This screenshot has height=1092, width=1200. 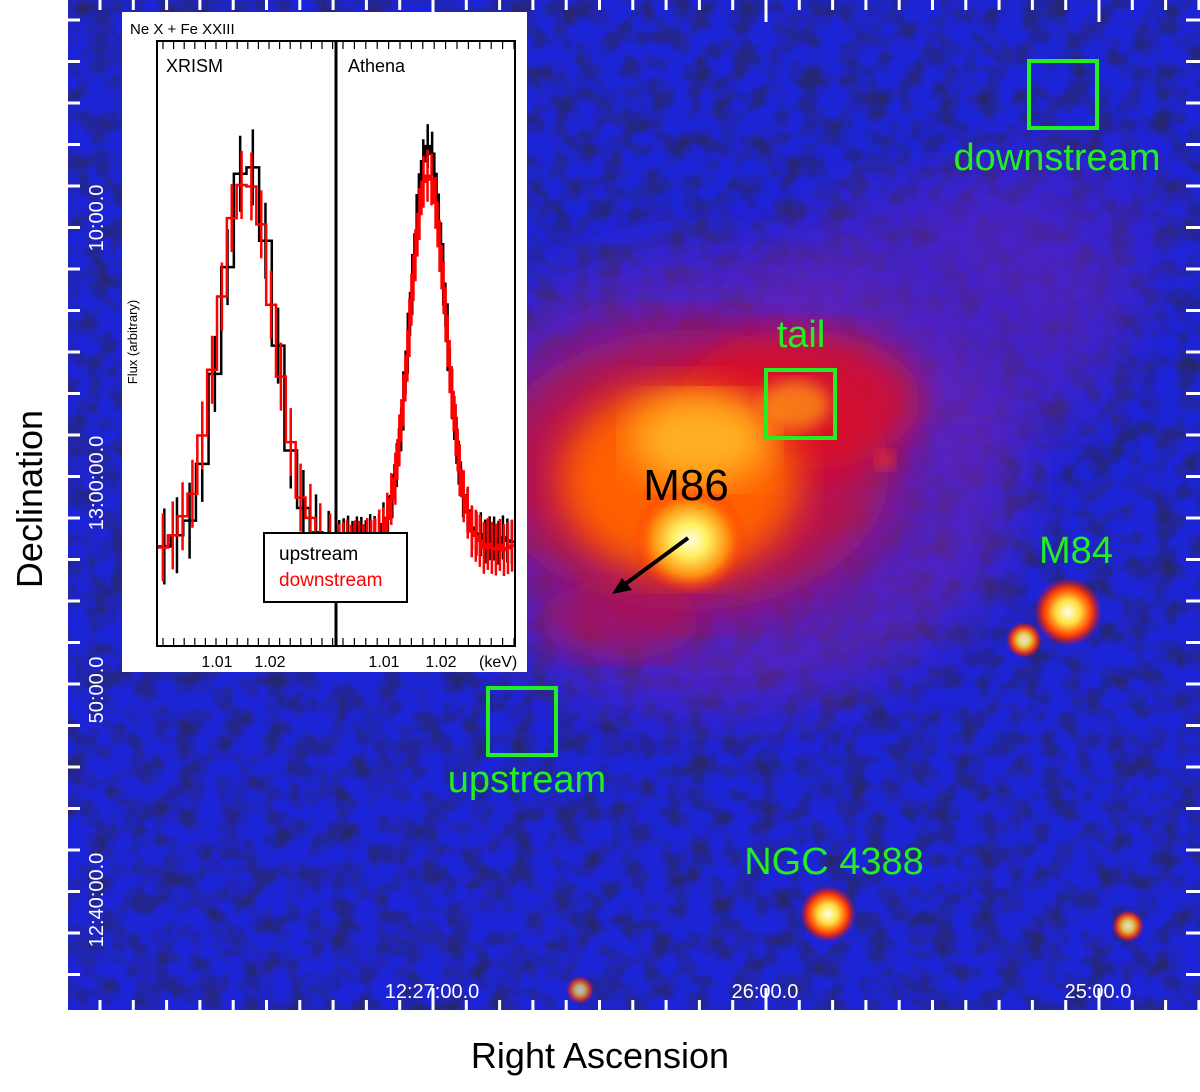 I want to click on panel-label-athena: Athena, so click(x=377, y=66).